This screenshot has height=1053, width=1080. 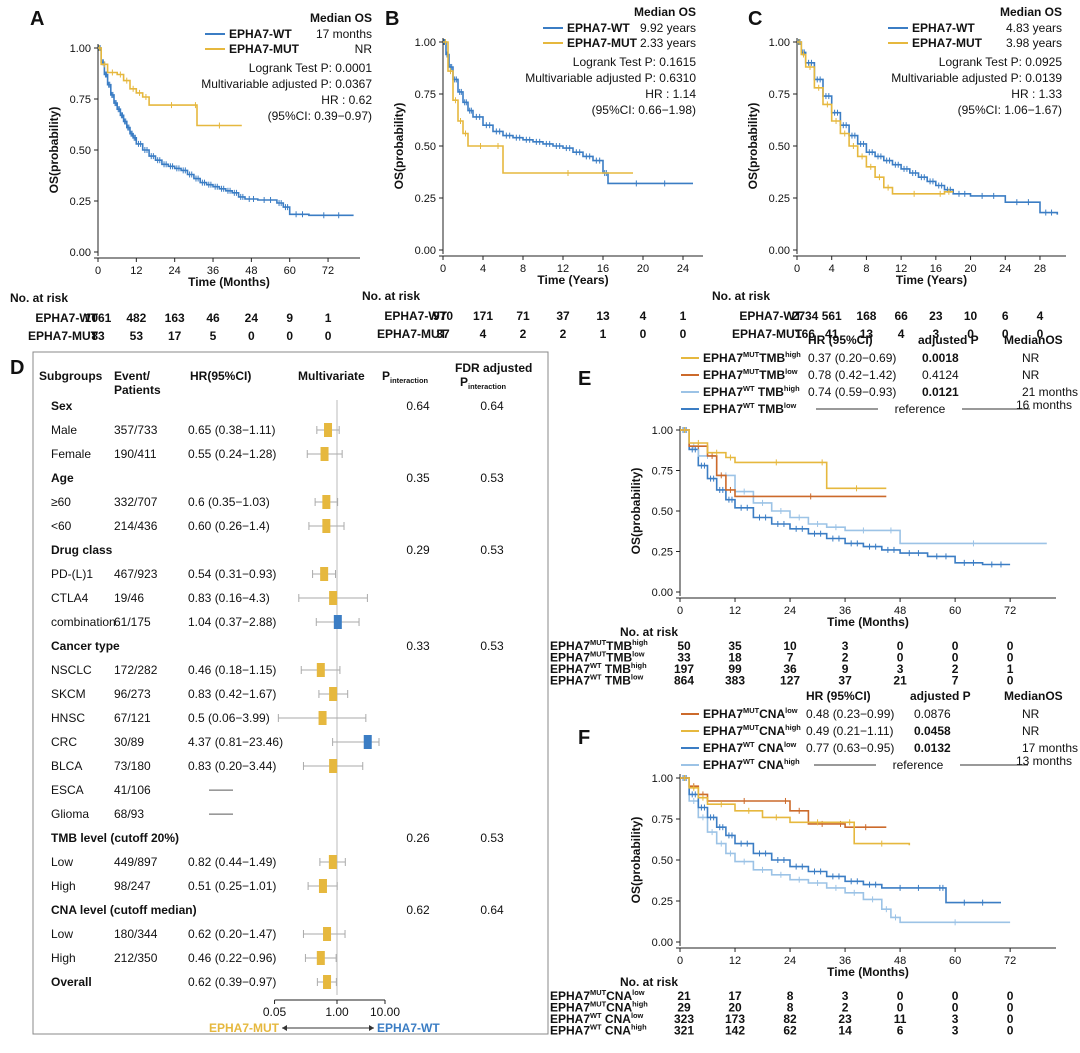 I want to click on legend-median: 3.98 years, so click(x=1034, y=43).